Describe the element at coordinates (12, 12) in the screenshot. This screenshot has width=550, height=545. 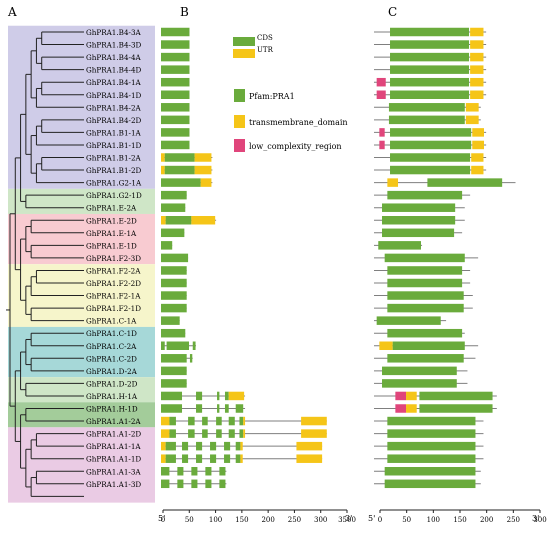
I see `panel-label-a: A` at that location.